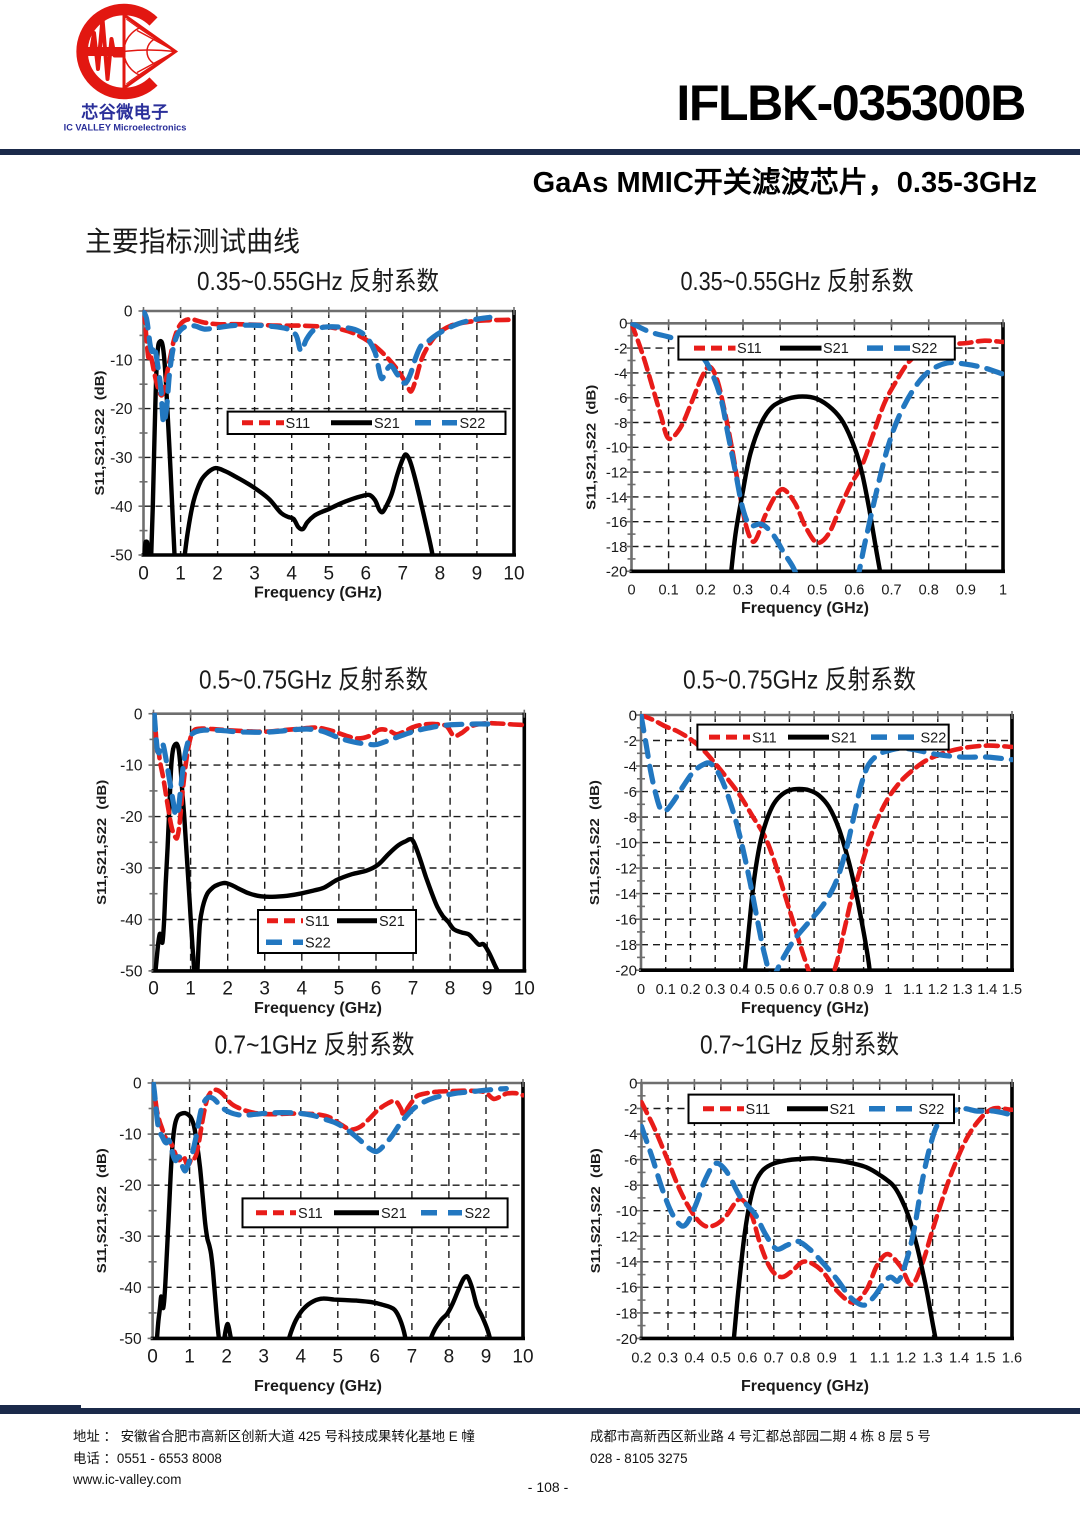 The image size is (1080, 1527). What do you see at coordinates (366, 574) in the screenshot?
I see `svg-text: 6` at bounding box center [366, 574].